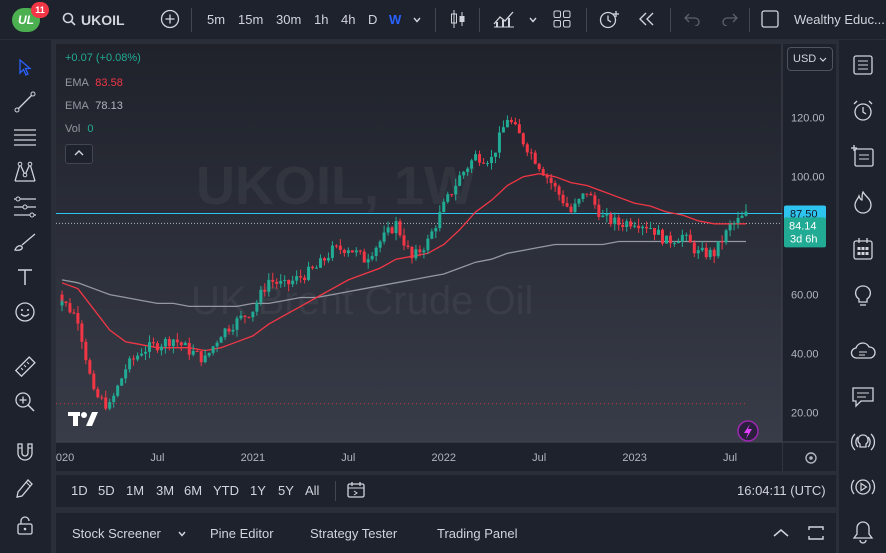 The height and width of the screenshot is (553, 886). I want to click on currency-select: USD, so click(810, 59).